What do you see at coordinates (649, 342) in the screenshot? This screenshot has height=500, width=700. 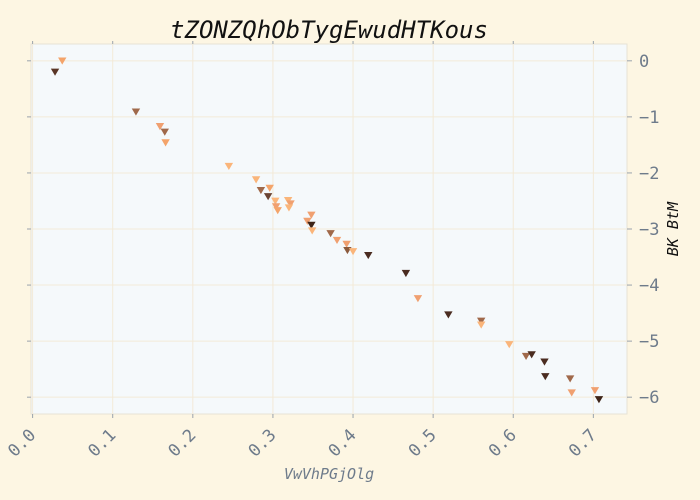 I see `y-tick-label: −5` at bounding box center [649, 342].